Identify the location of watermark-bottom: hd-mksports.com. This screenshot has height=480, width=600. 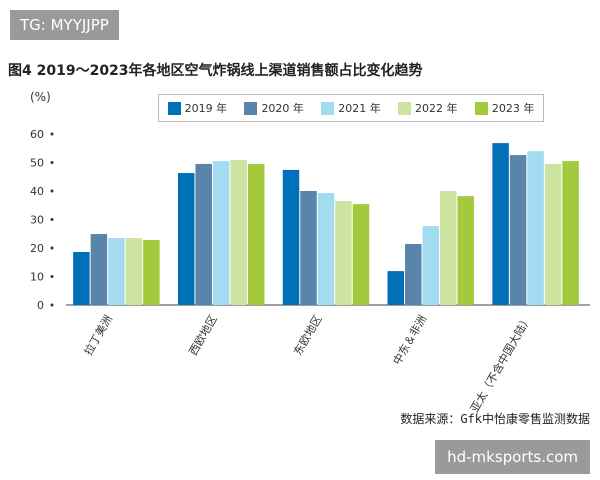
(512, 457).